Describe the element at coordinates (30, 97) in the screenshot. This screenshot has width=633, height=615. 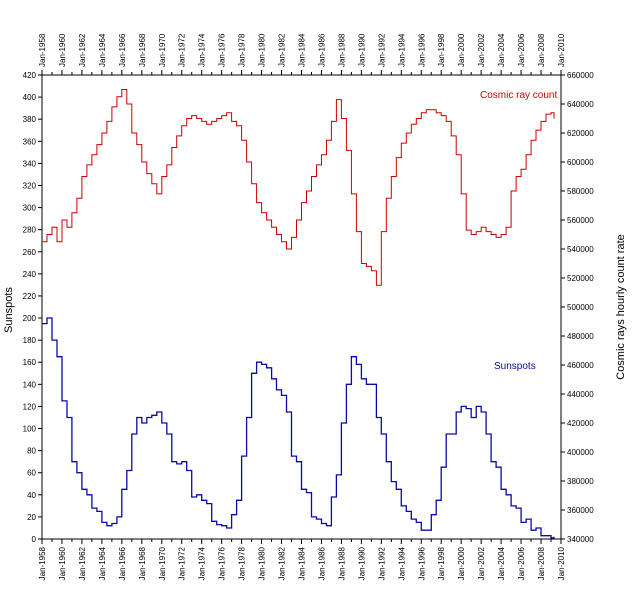
I see `y-tick-label: 400` at that location.